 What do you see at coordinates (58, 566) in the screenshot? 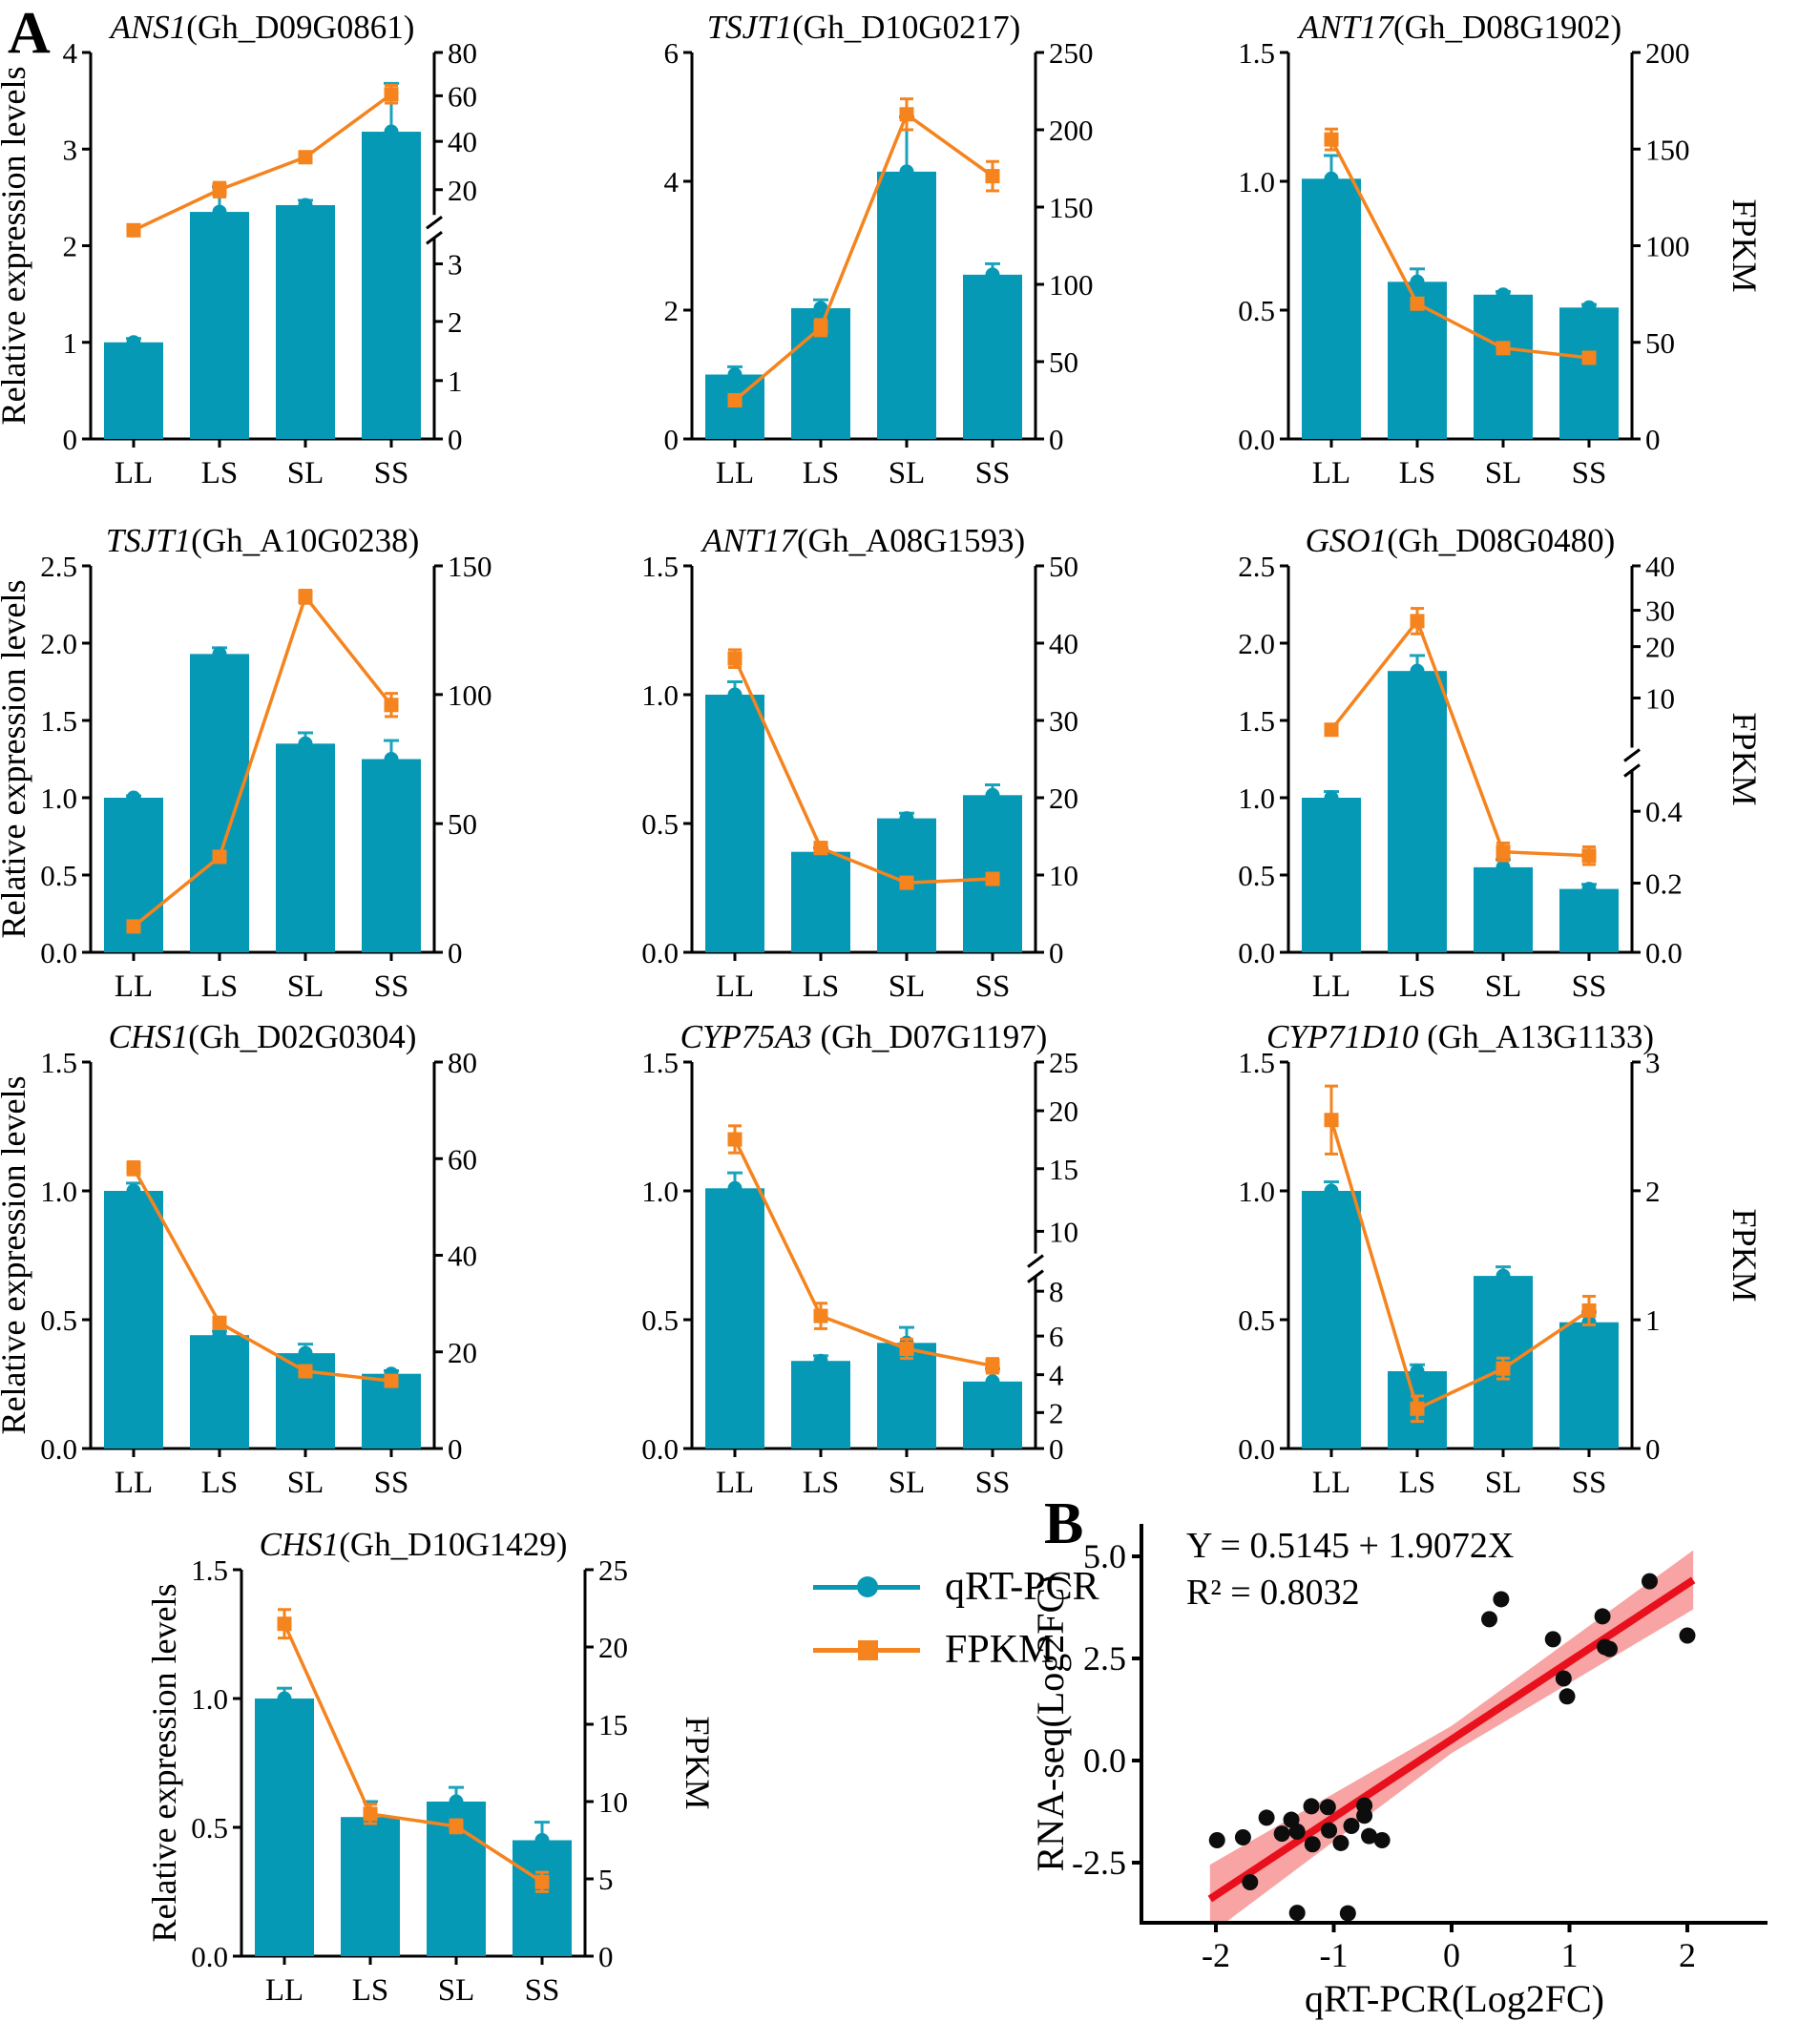
I see `left-tick-label: 2.5` at bounding box center [58, 566].